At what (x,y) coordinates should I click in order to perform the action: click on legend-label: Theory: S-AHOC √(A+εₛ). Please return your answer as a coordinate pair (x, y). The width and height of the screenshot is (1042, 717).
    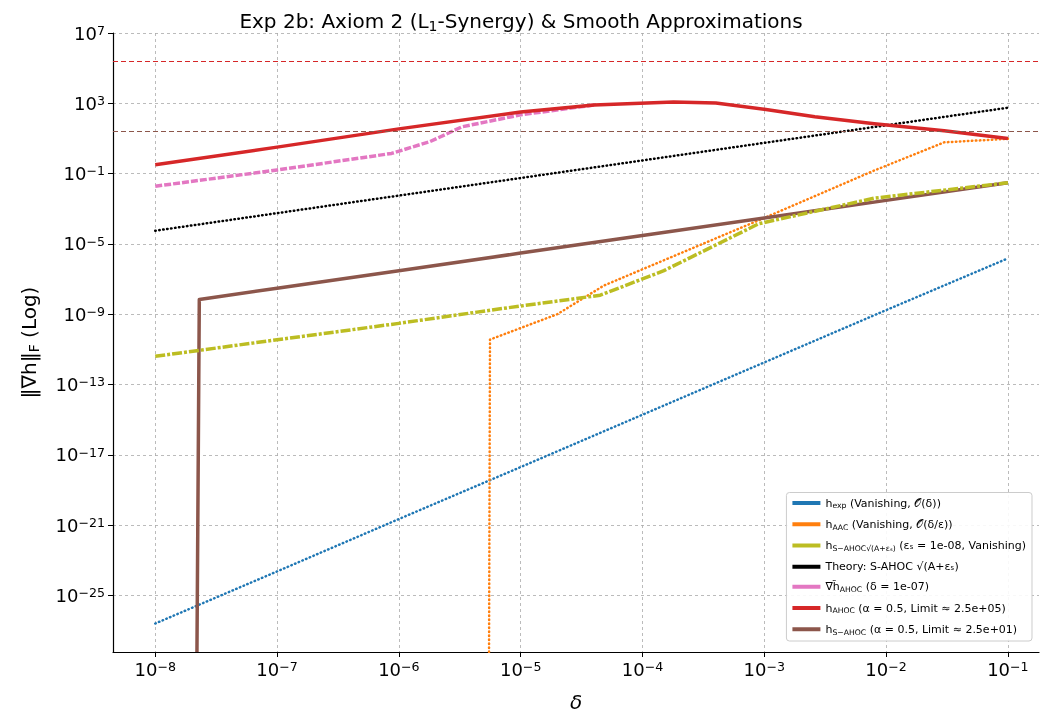
    Looking at the image, I should click on (891, 567).